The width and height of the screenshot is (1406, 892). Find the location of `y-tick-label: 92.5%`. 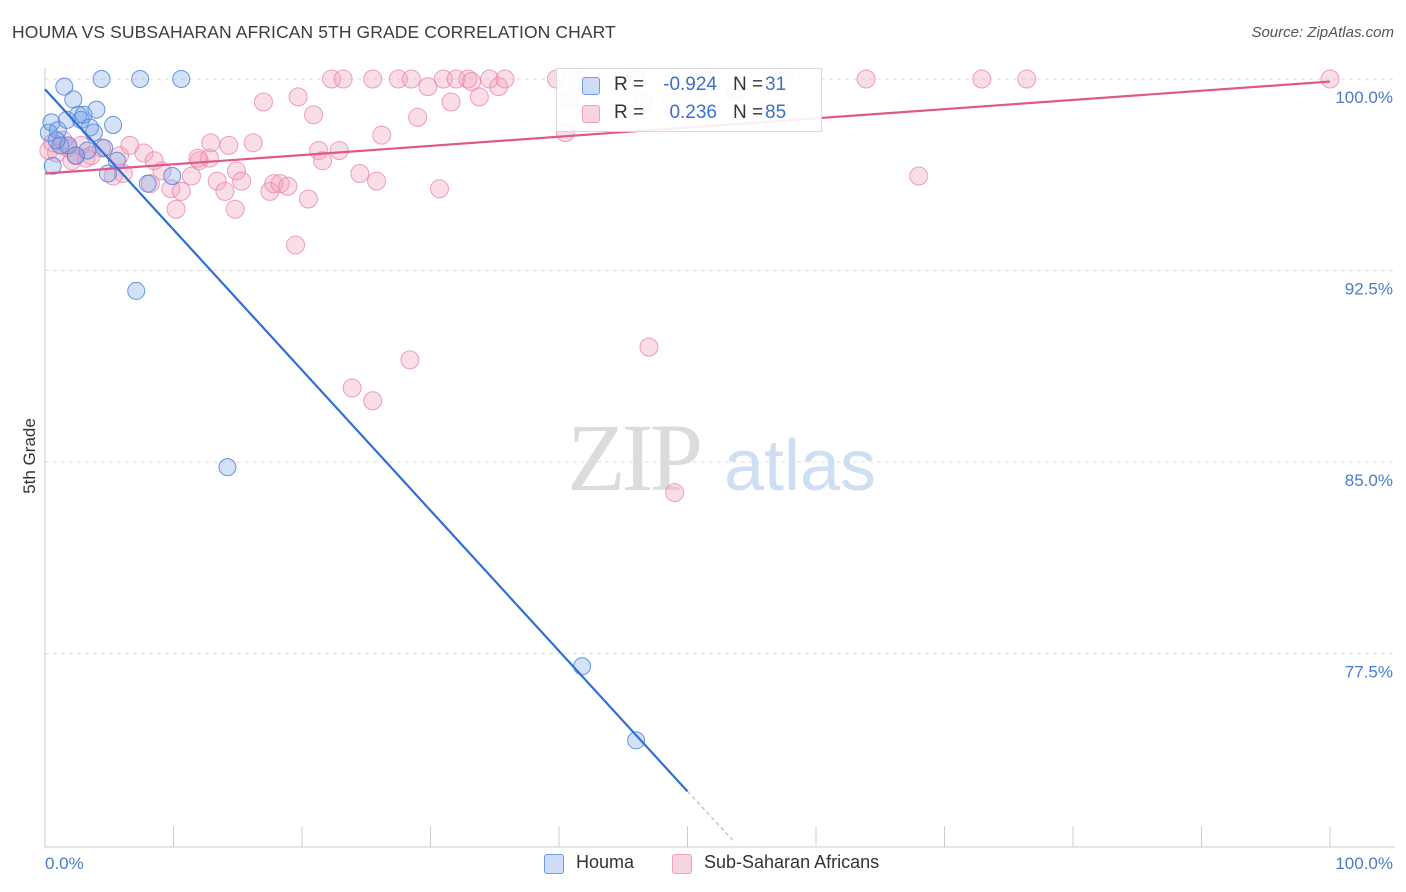

y-tick-label: 92.5% is located at coordinates (1369, 289).